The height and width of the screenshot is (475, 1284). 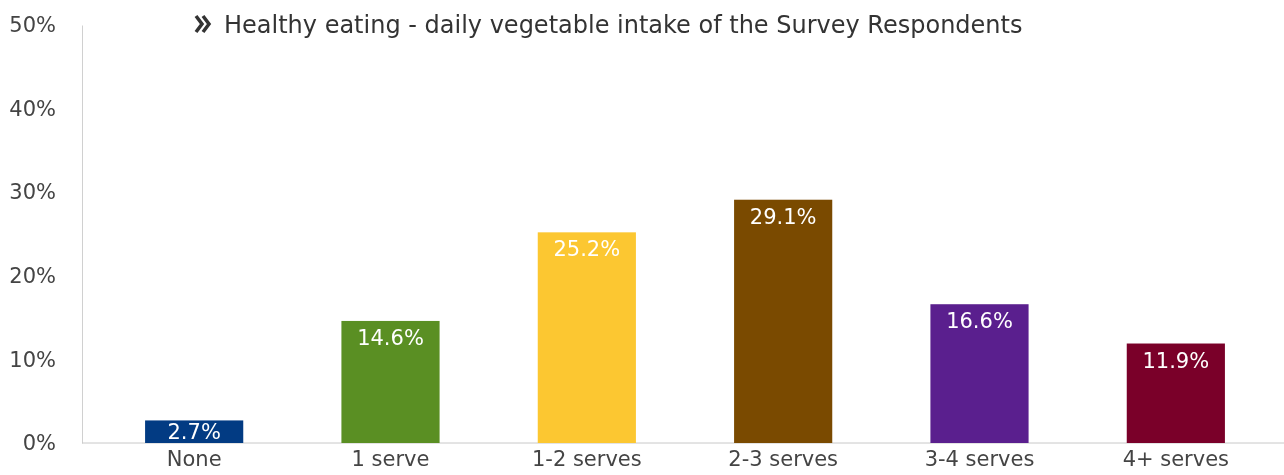 What do you see at coordinates (32, 25) in the screenshot?
I see `y-tick-label: 50%` at bounding box center [32, 25].